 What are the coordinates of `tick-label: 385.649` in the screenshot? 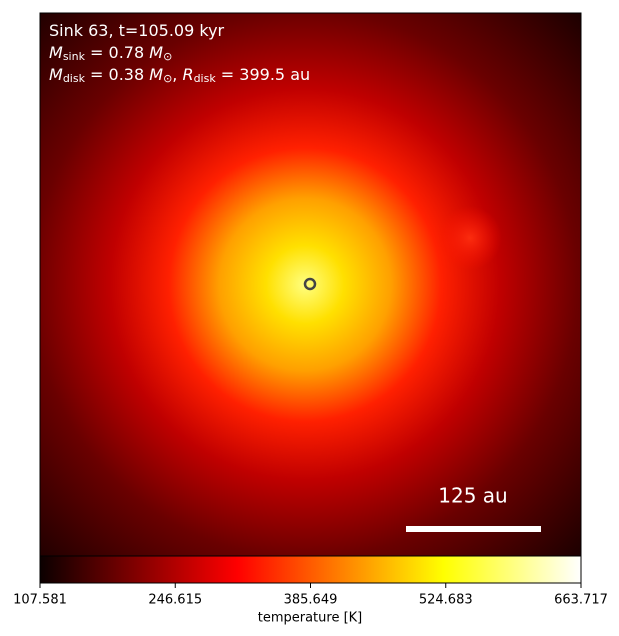 It's located at (311, 600).